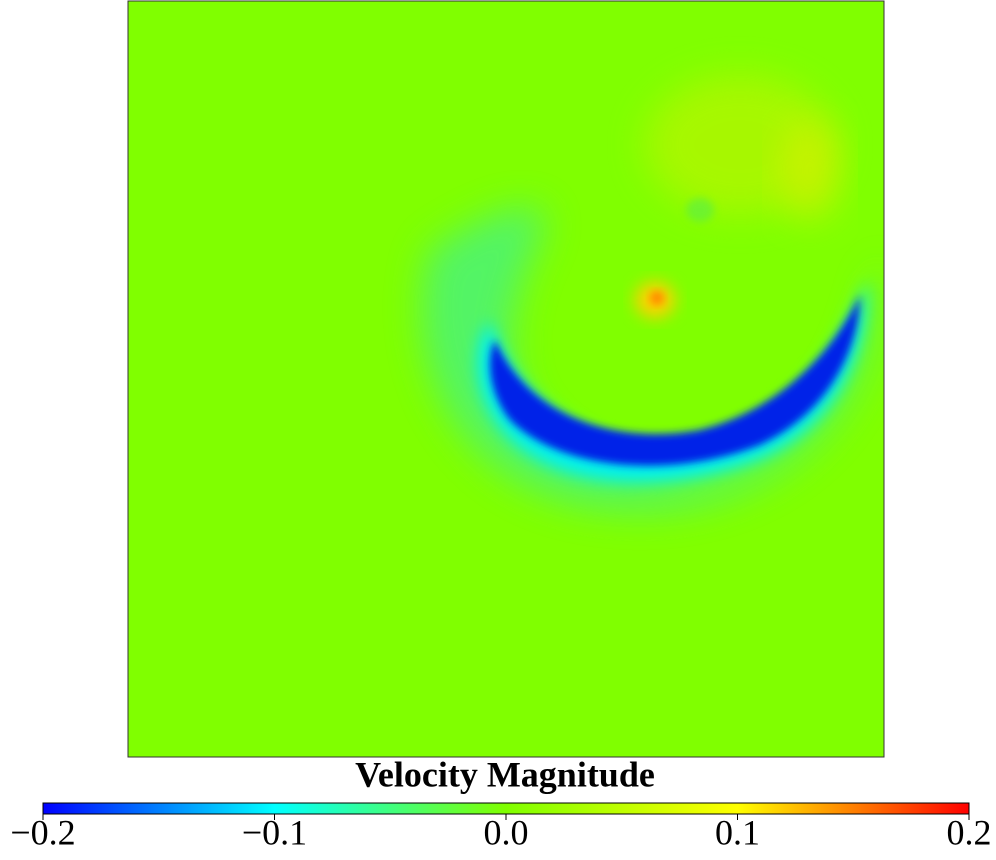  Describe the element at coordinates (506, 832) in the screenshot. I see `tick-label: 0.0` at that location.